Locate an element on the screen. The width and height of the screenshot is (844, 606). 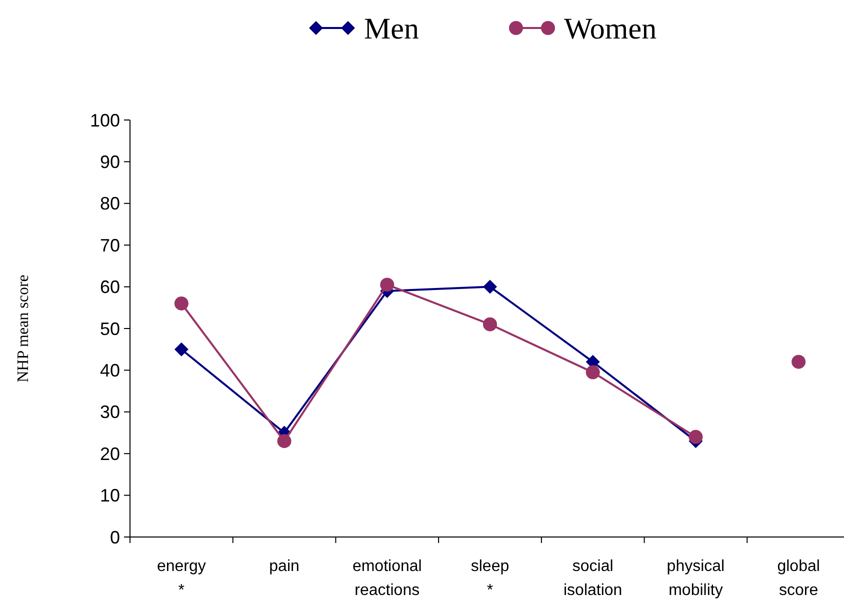
y-tick-label: 60 is located at coordinates (110, 287).